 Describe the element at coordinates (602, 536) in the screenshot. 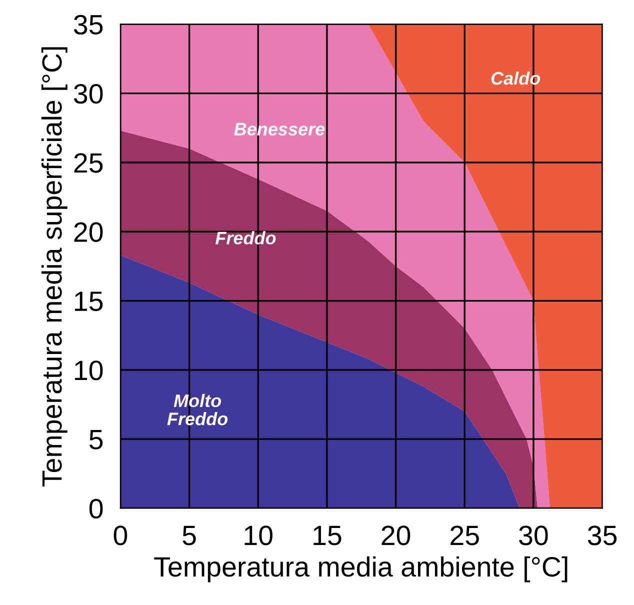

I see `x-tick-label: 35` at that location.